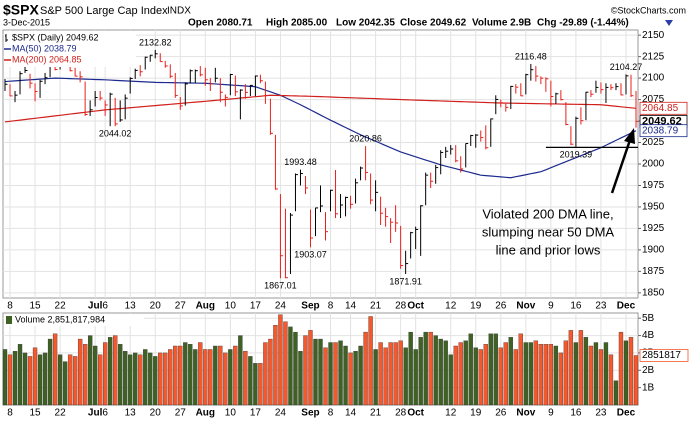 The height and width of the screenshot is (422, 690). What do you see at coordinates (531, 56) in the screenshot?
I see `high-label: 2116.48` at bounding box center [531, 56].